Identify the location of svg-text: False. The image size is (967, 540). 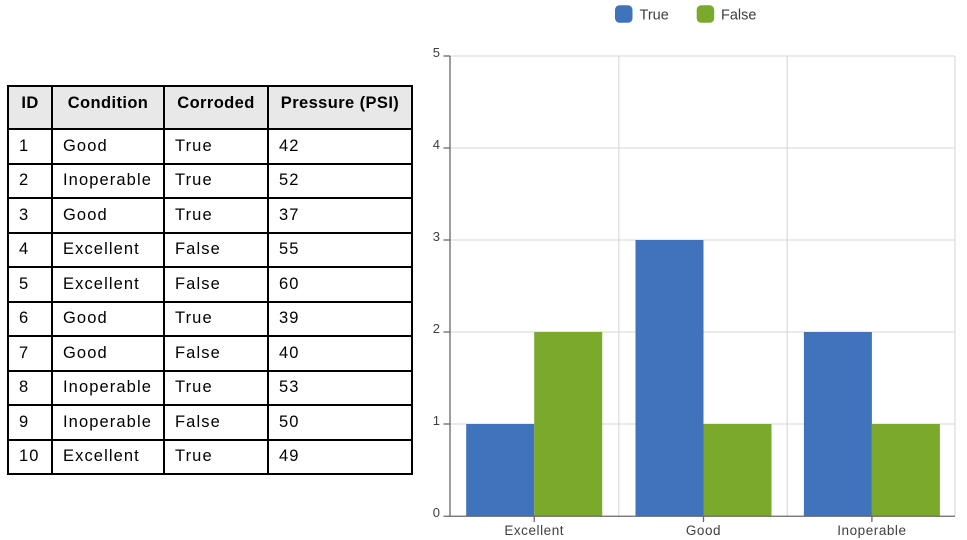
(738, 16).